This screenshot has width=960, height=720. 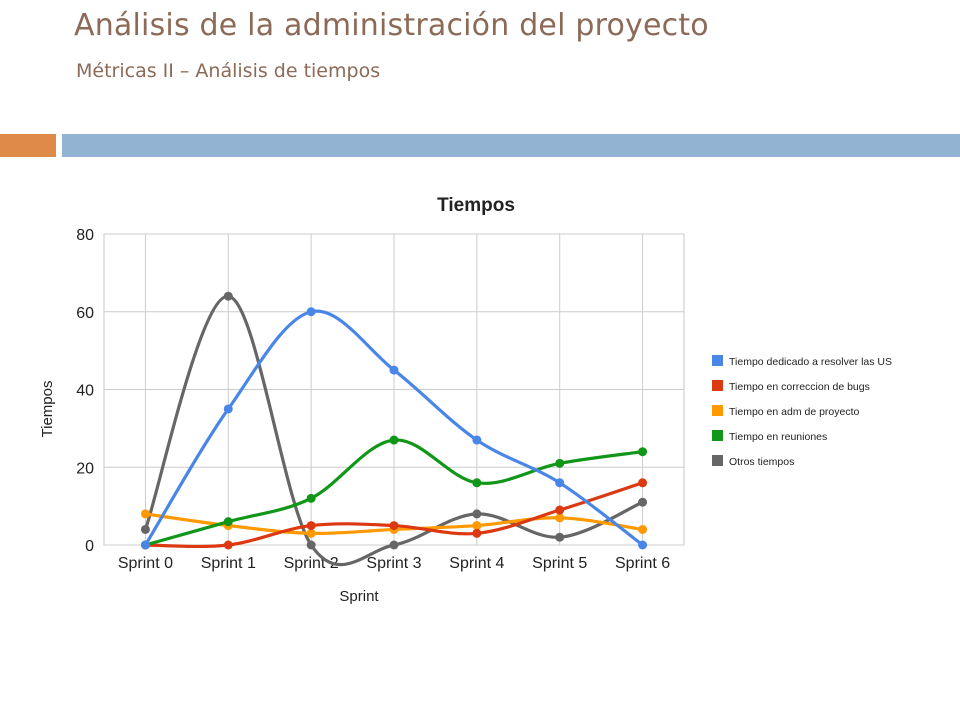 What do you see at coordinates (228, 563) in the screenshot?
I see `x-tick-label: Sprint 1` at bounding box center [228, 563].